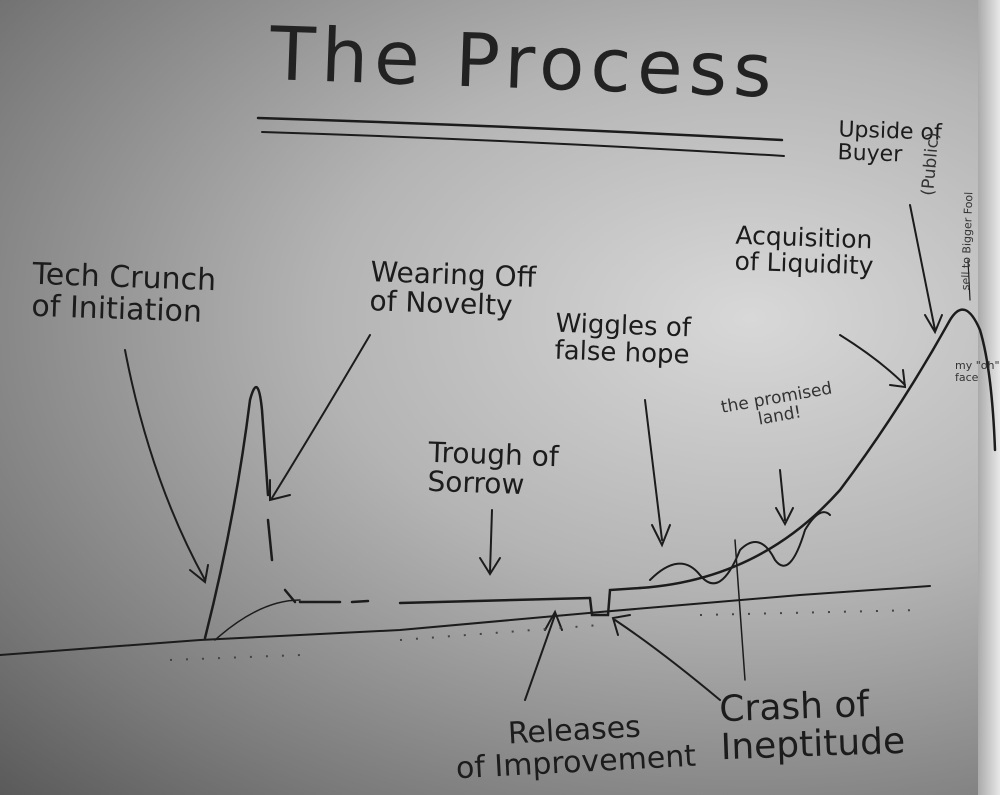  I want to click on wiggles, so click(740, 548).